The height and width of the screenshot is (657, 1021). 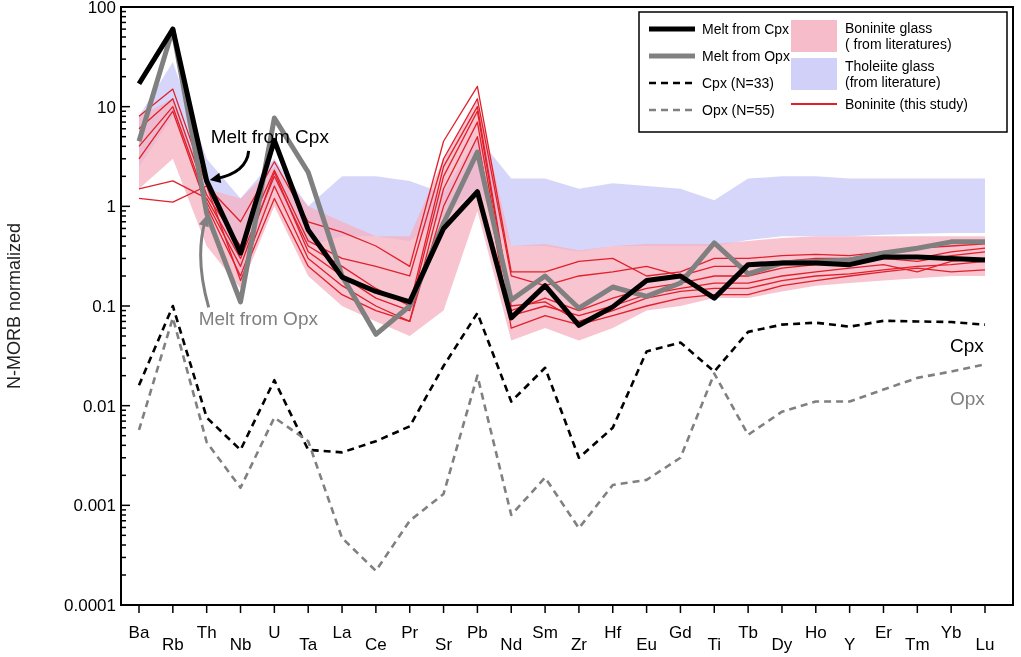 I want to click on legend-label: Melt from Cpx, so click(x=746, y=28).